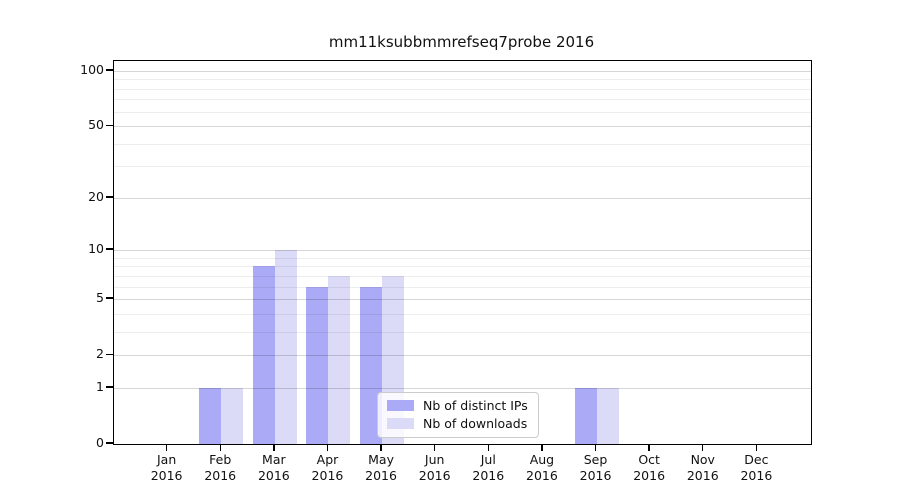 This screenshot has width=900, height=500. I want to click on x-tick-label-apr: Apr 2016, so click(327, 467).